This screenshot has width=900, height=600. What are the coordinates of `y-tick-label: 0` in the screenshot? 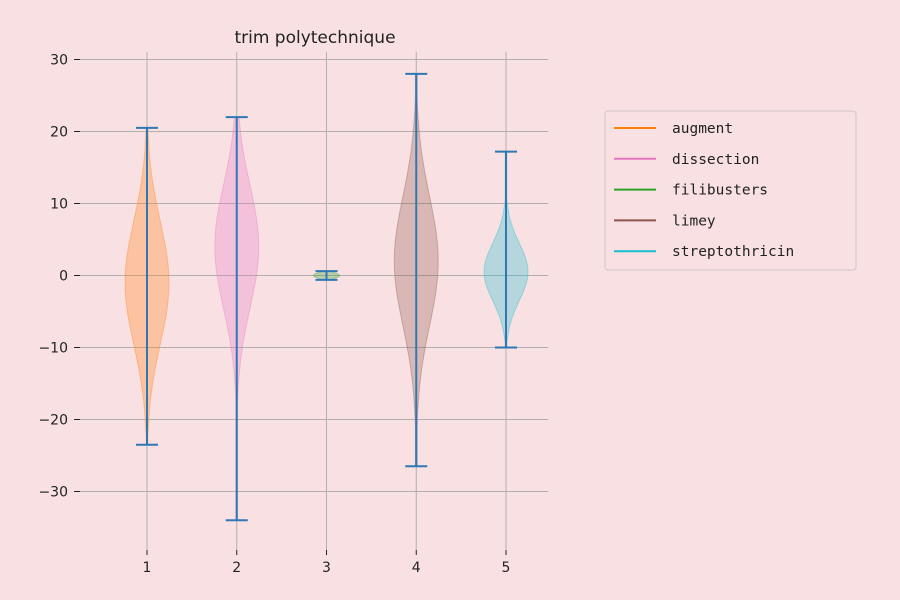 It's located at (63, 277).